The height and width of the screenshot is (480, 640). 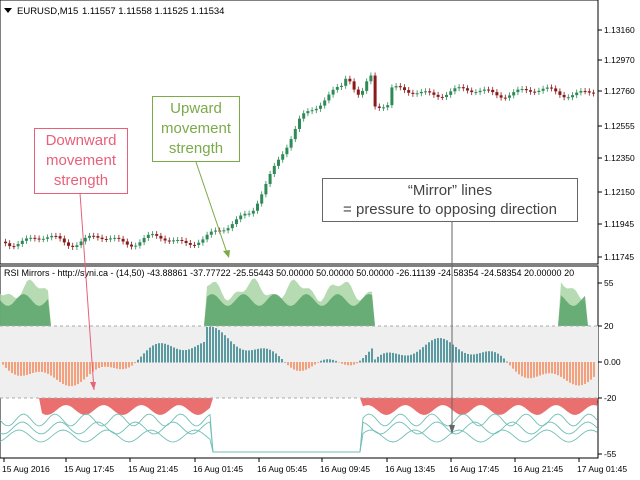 What do you see at coordinates (474, 469) in the screenshot?
I see `time-label: 16 Aug 17:45` at bounding box center [474, 469].